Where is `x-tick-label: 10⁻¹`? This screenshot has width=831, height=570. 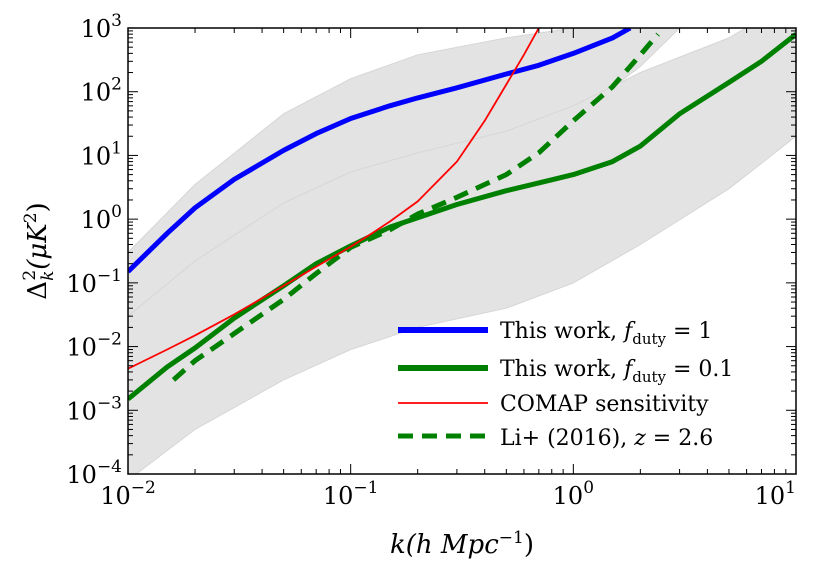
x-tick-label: 10⁻¹ is located at coordinates (351, 494).